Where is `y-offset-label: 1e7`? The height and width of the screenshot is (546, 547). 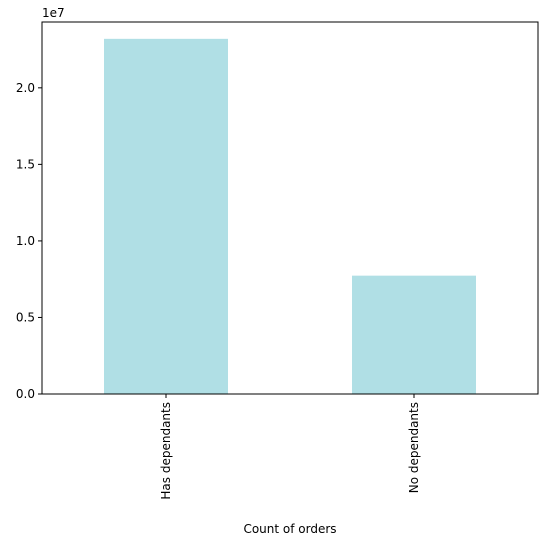 y-offset-label: 1e7 is located at coordinates (53, 13).